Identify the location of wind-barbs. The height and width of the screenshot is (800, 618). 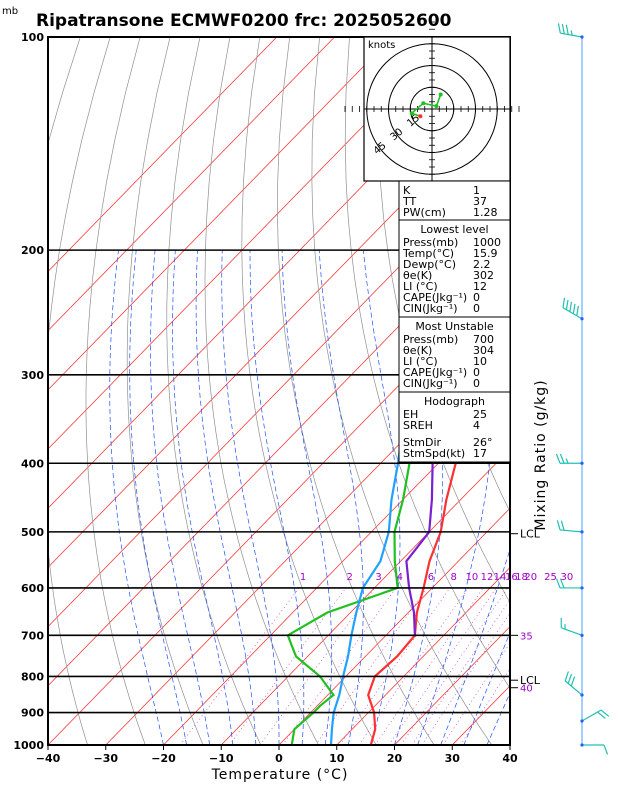
(582, 389).